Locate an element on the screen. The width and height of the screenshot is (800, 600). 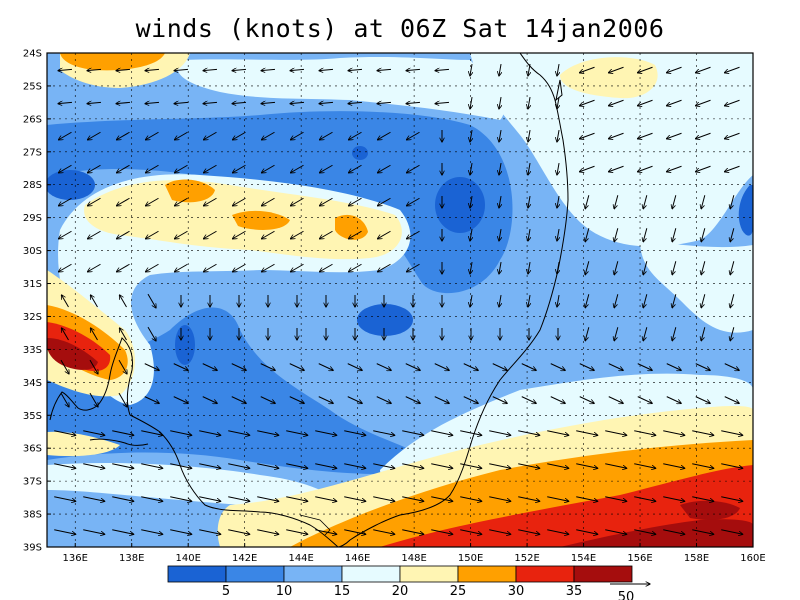
field-5-spot-b is located at coordinates (385, 320).